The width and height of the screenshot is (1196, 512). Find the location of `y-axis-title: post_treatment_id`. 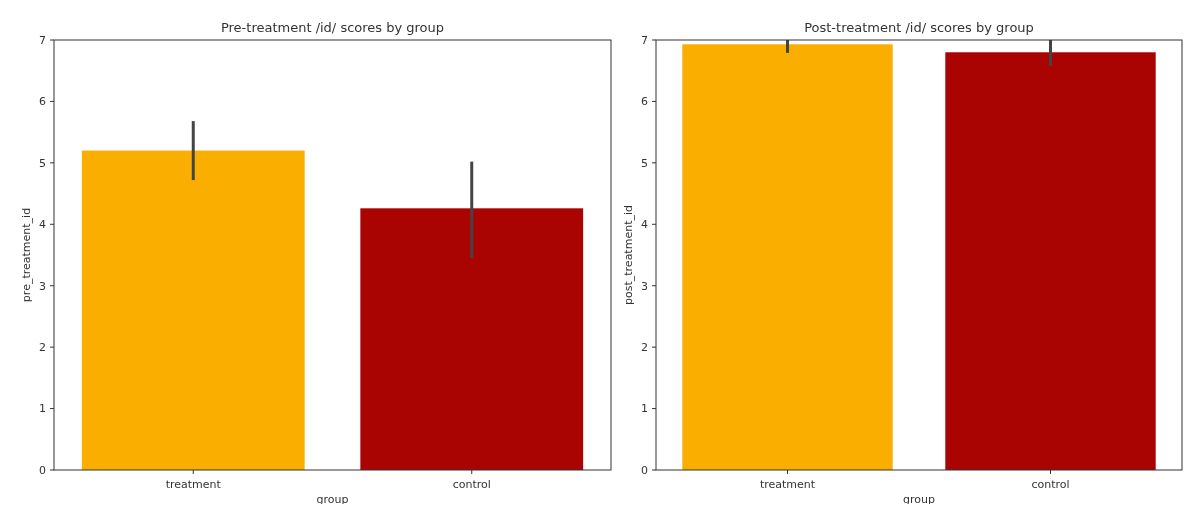

y-axis-title: post_treatment_id is located at coordinates (628, 255).